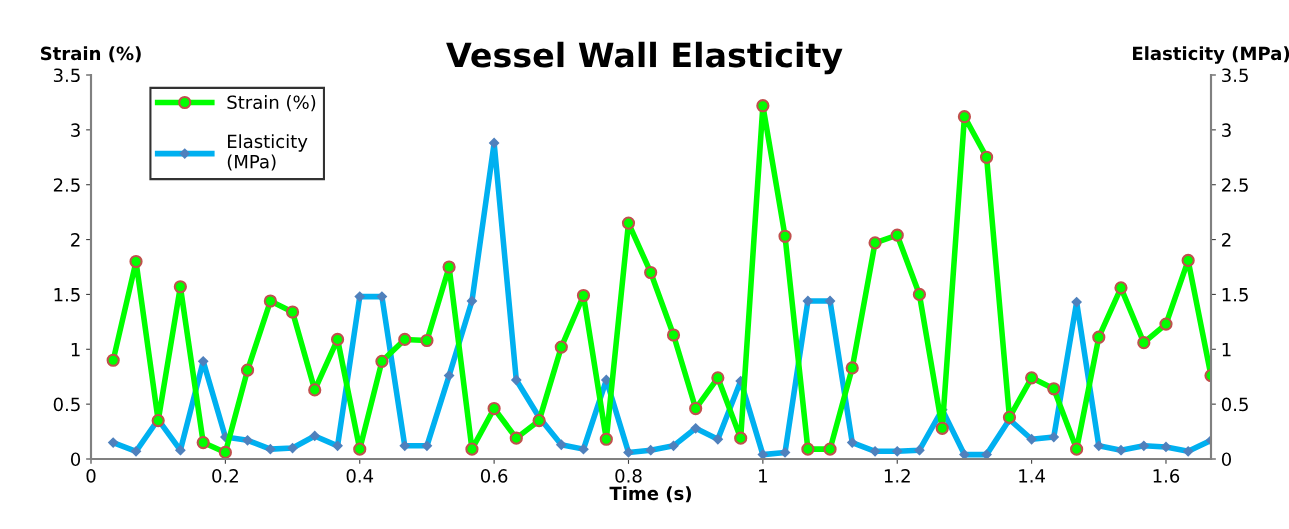 Image resolution: width=1289 pixels, height=529 pixels. What do you see at coordinates (763, 476) in the screenshot?
I see `x-tick-label: 1` at bounding box center [763, 476].